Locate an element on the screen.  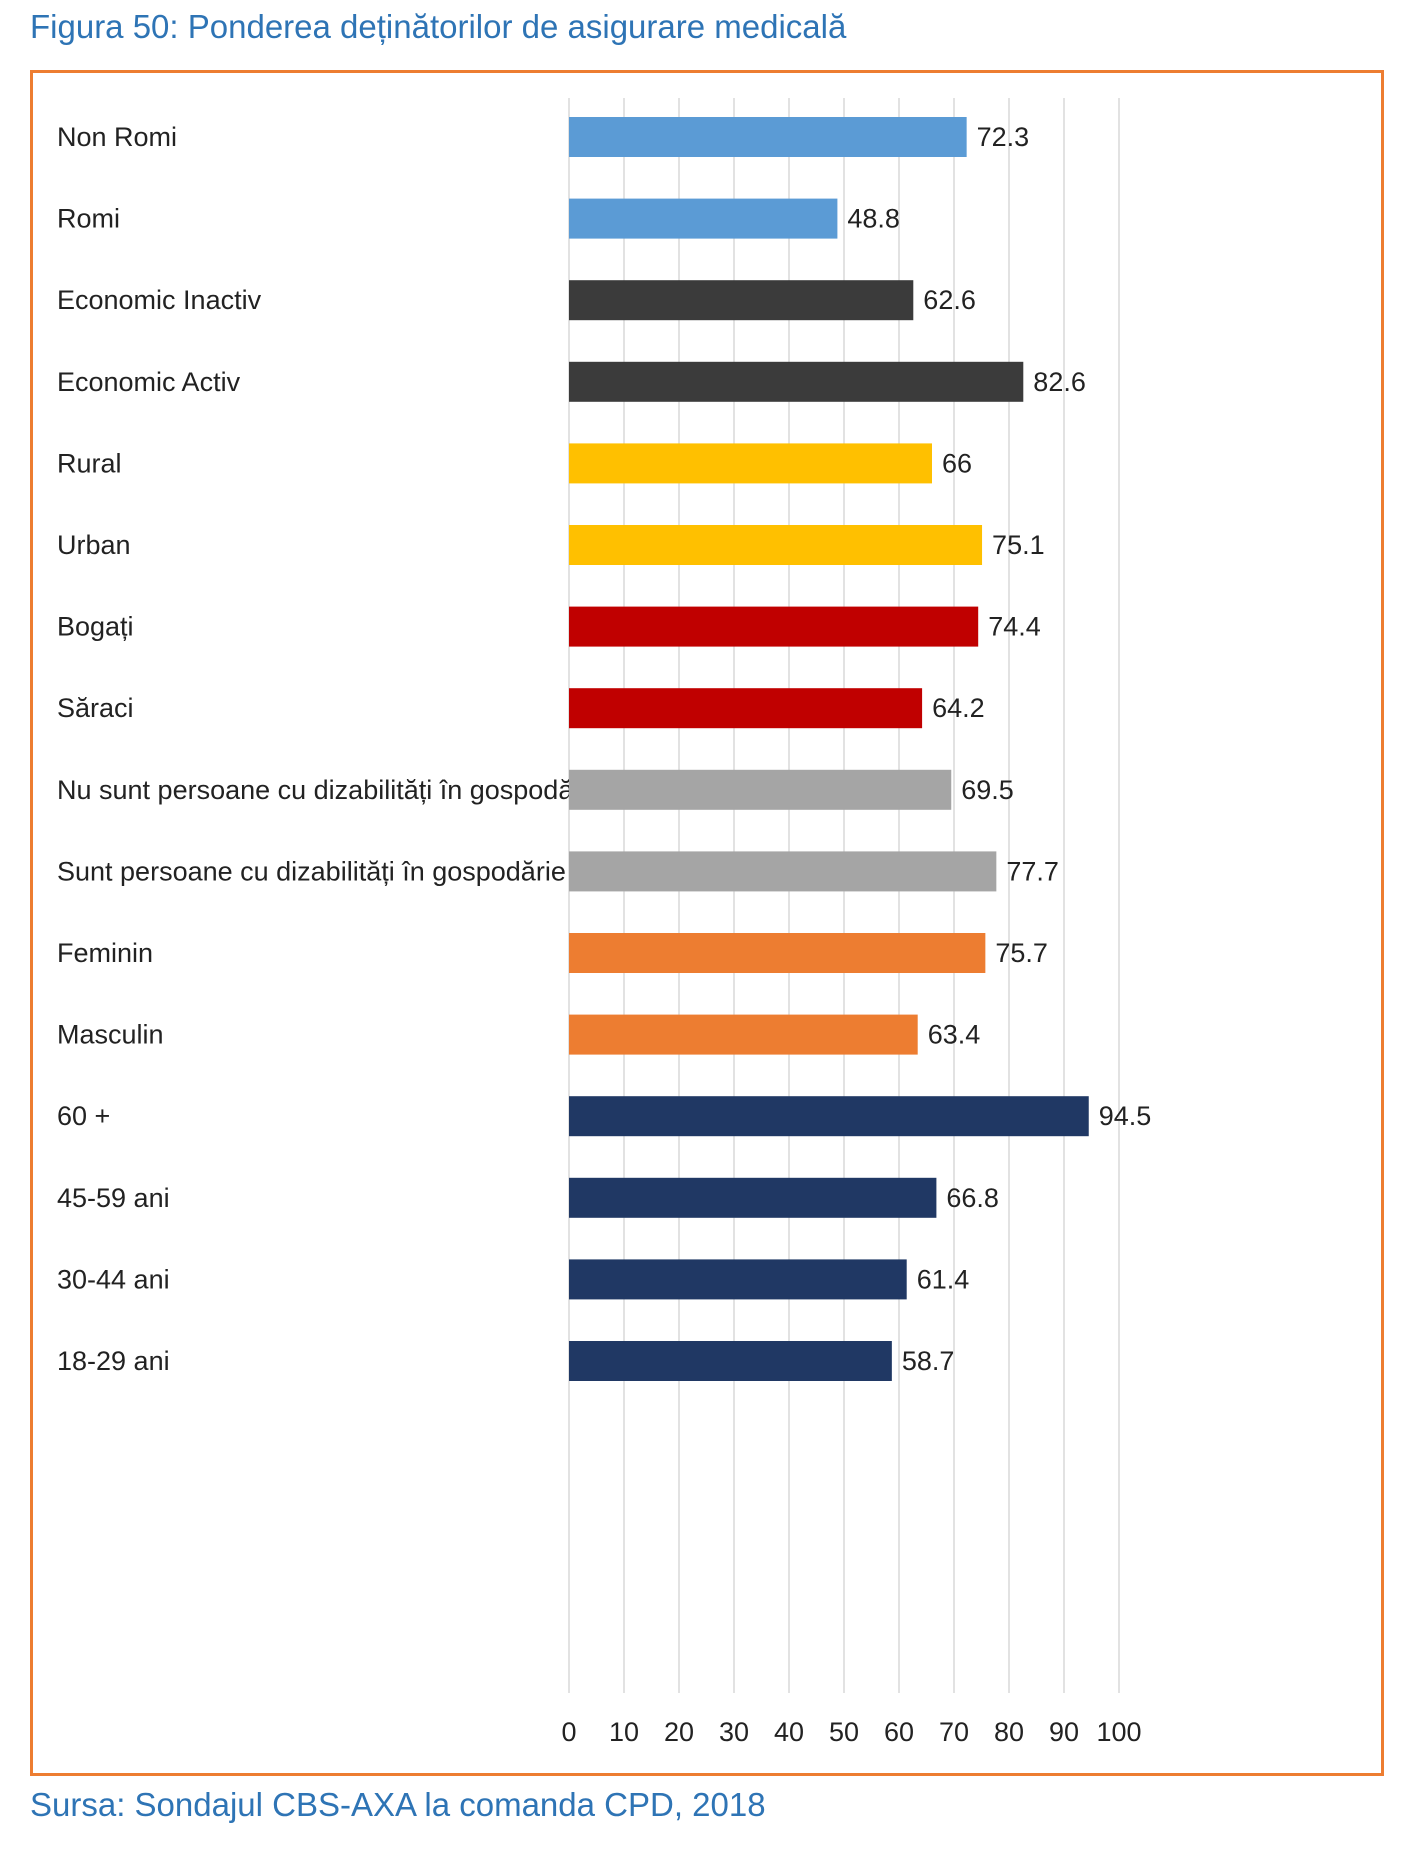
value-label: 61.4 is located at coordinates (943, 1279).